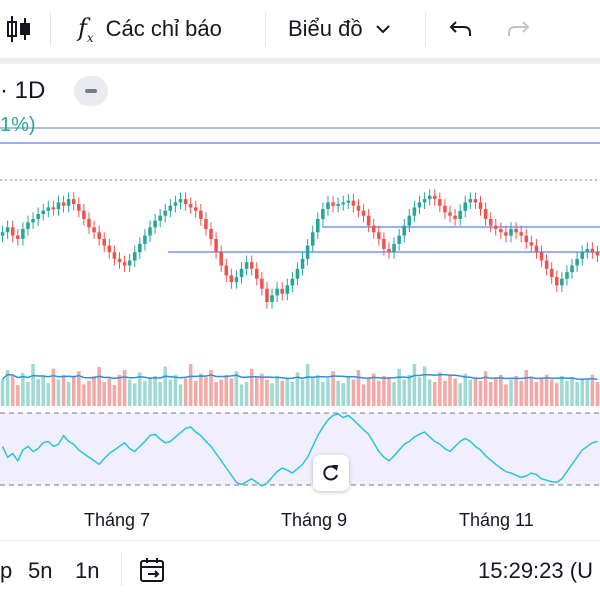 This screenshot has height=601, width=600. What do you see at coordinates (314, 520) in the screenshot?
I see `x-axis-label: Tháng 9` at bounding box center [314, 520].